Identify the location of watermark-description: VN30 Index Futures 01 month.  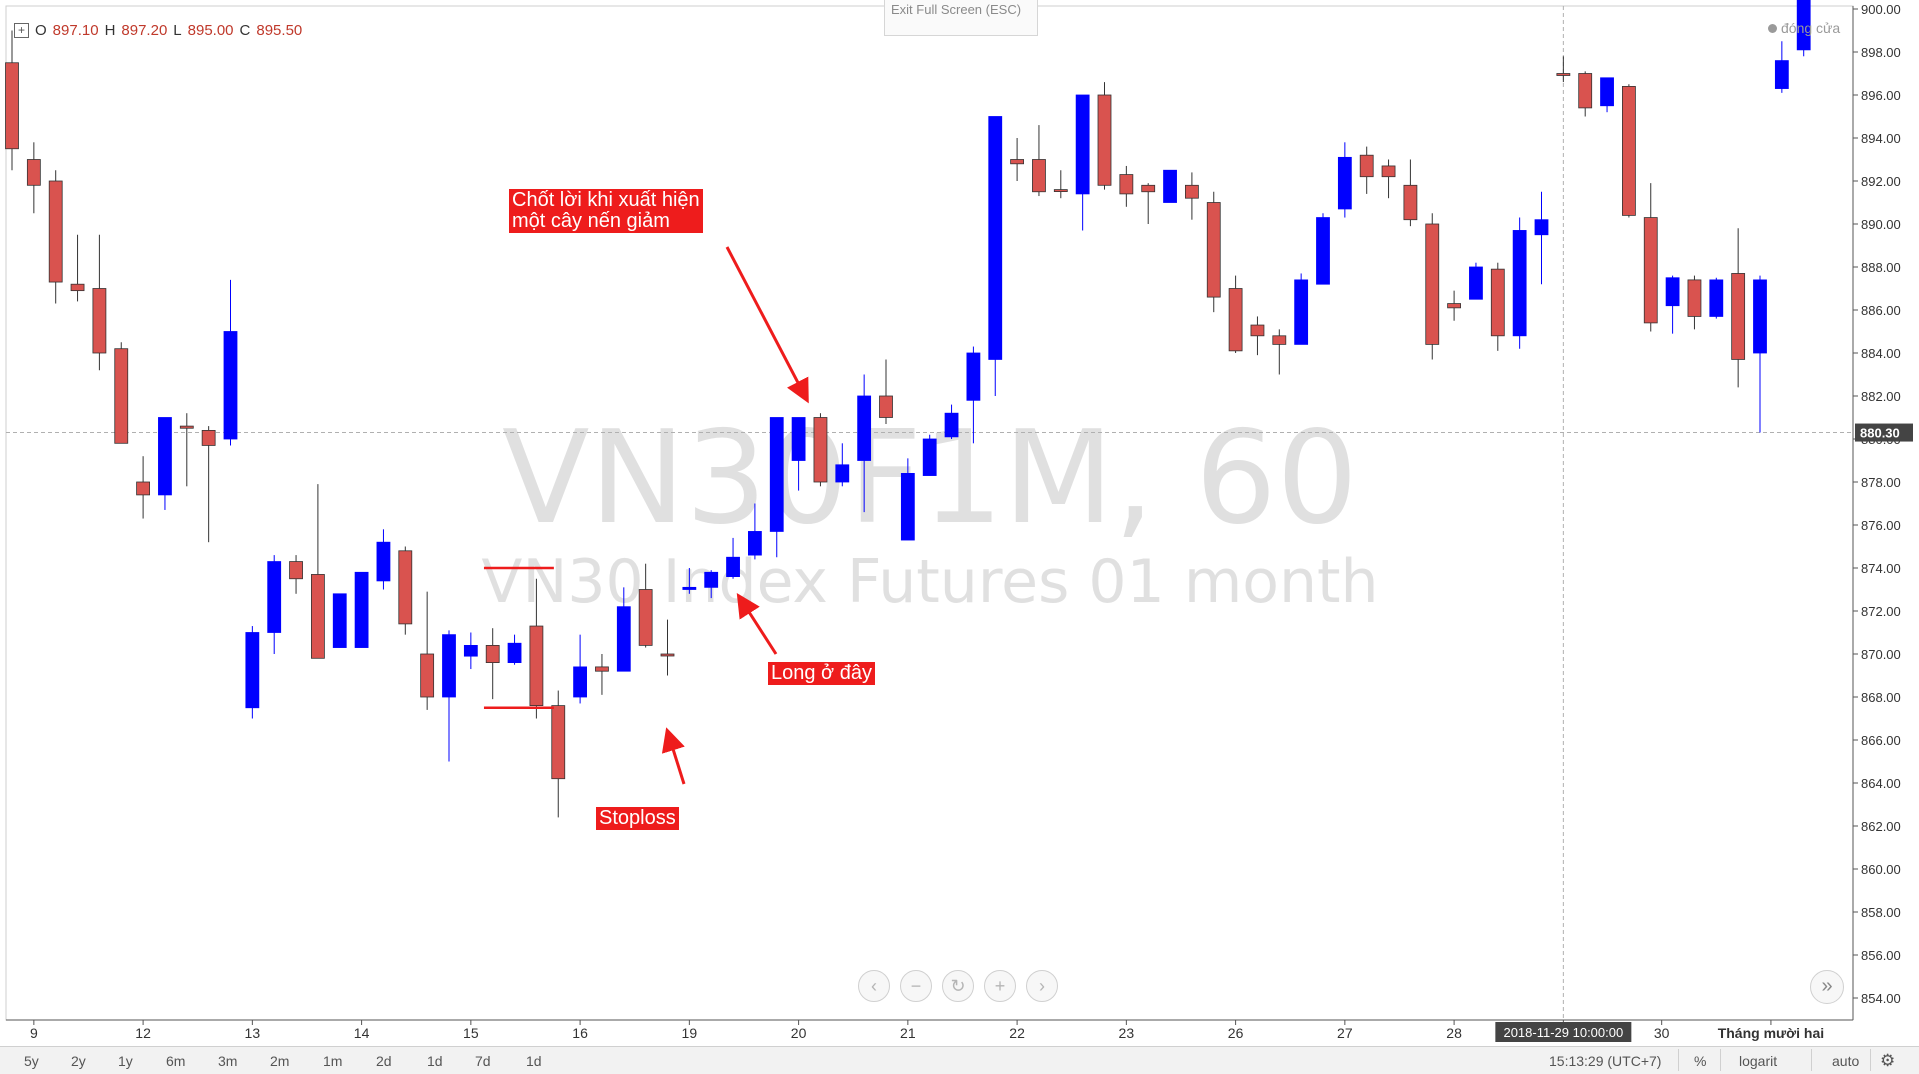
(929, 582).